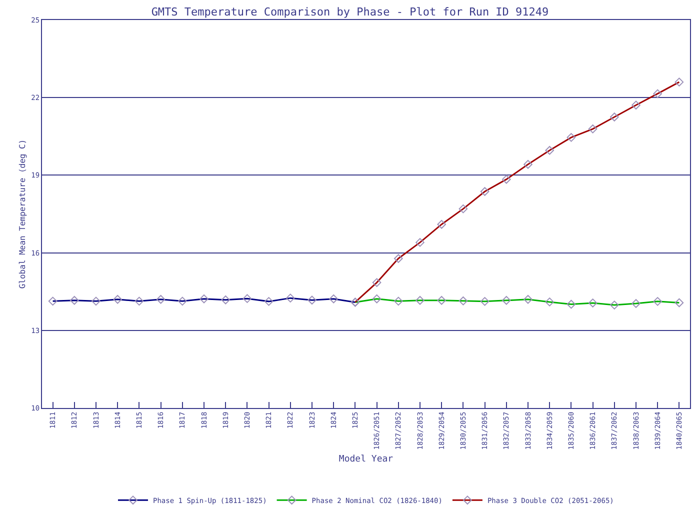 This screenshot has width=700, height=525. What do you see at coordinates (350, 12) in the screenshot?
I see `chart-title: GMTS Temperature Comparison by Phase - Plot for Run ID 91249` at bounding box center [350, 12].